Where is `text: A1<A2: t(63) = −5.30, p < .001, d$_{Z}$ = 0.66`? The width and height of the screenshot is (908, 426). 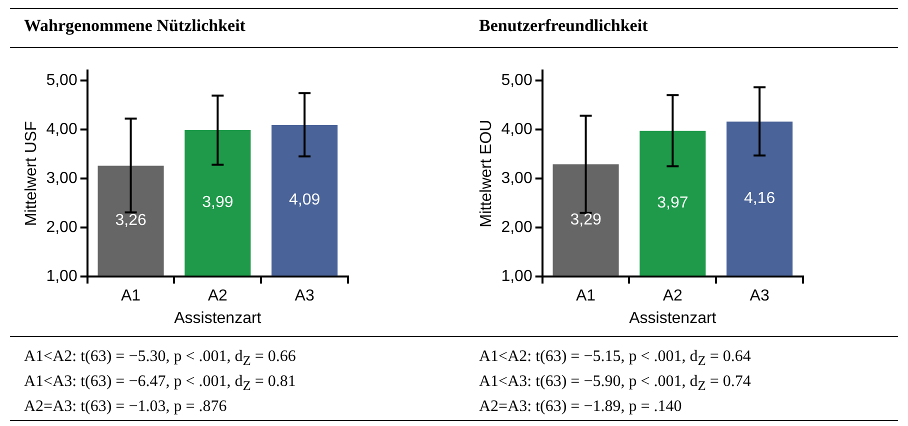
text: A1<A2: t(63) = −5.30, p < .001, d$_{Z}$ = 0.66 is located at coordinates (160, 358).